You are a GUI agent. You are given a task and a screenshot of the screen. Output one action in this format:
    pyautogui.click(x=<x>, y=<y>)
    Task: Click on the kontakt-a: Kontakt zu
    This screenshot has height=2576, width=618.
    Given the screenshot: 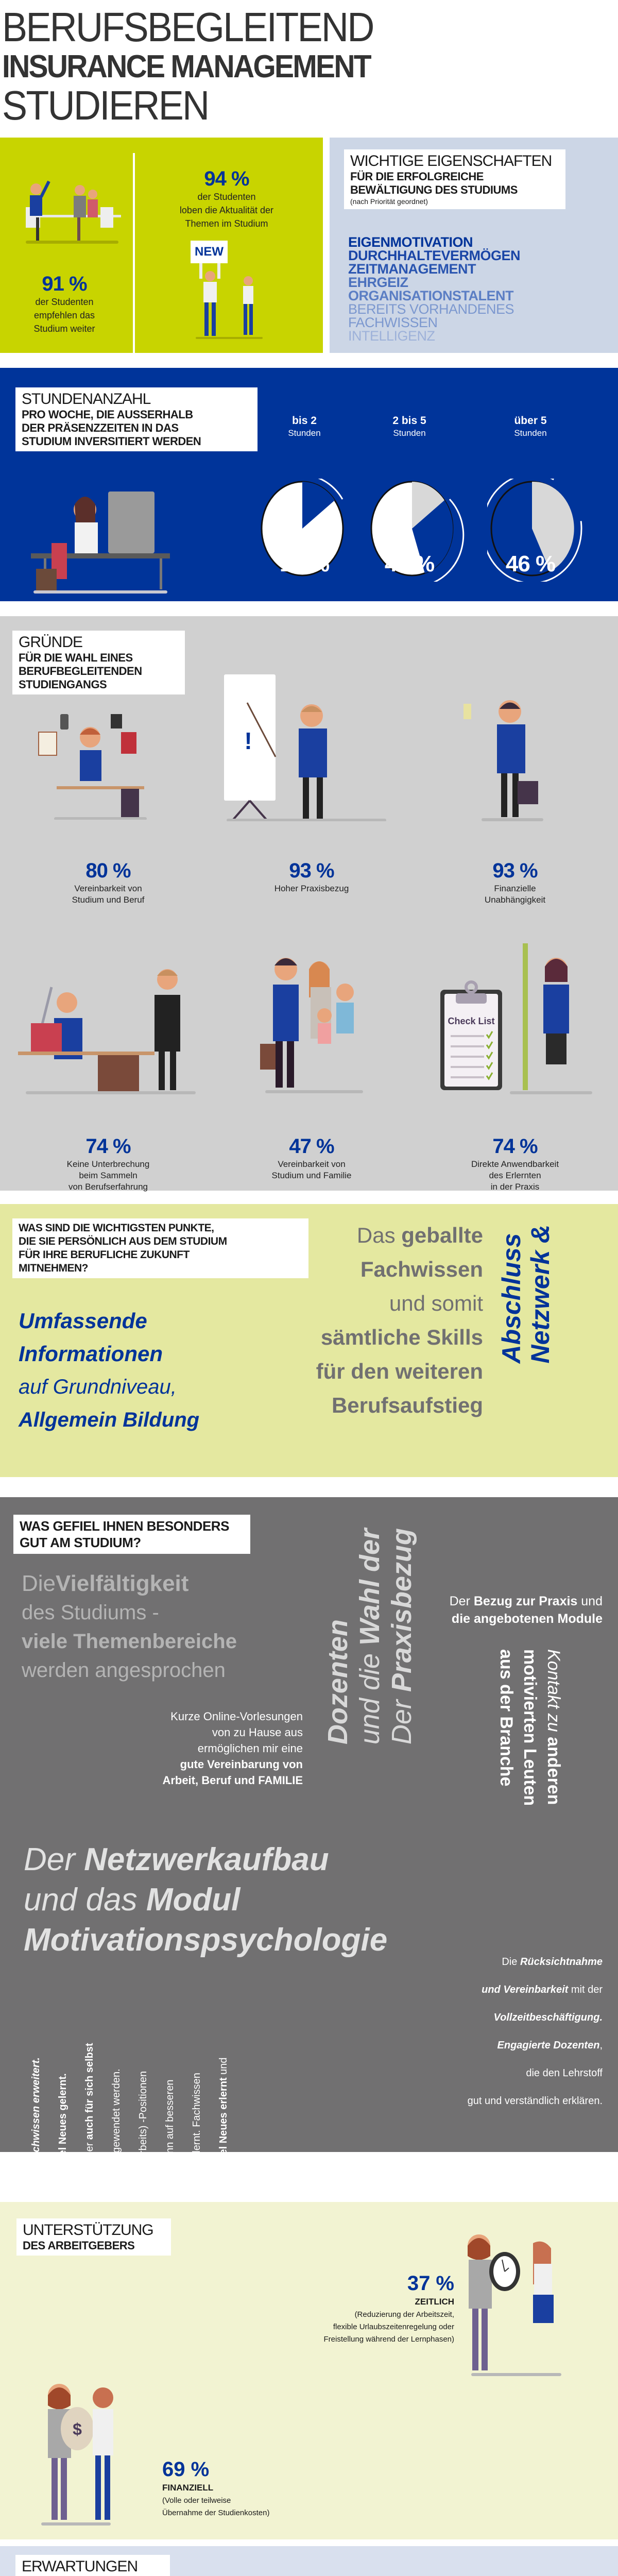 What is the action you would take?
    pyautogui.click(x=553, y=1690)
    